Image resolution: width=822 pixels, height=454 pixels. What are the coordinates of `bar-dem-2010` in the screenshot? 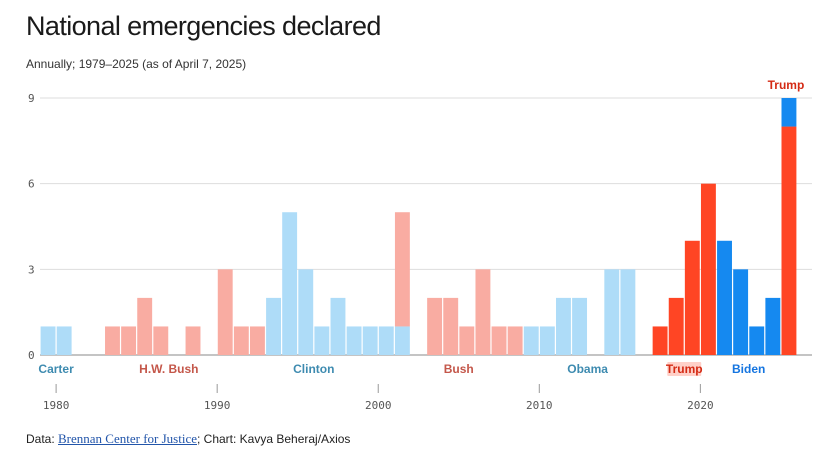 It's located at (547, 340).